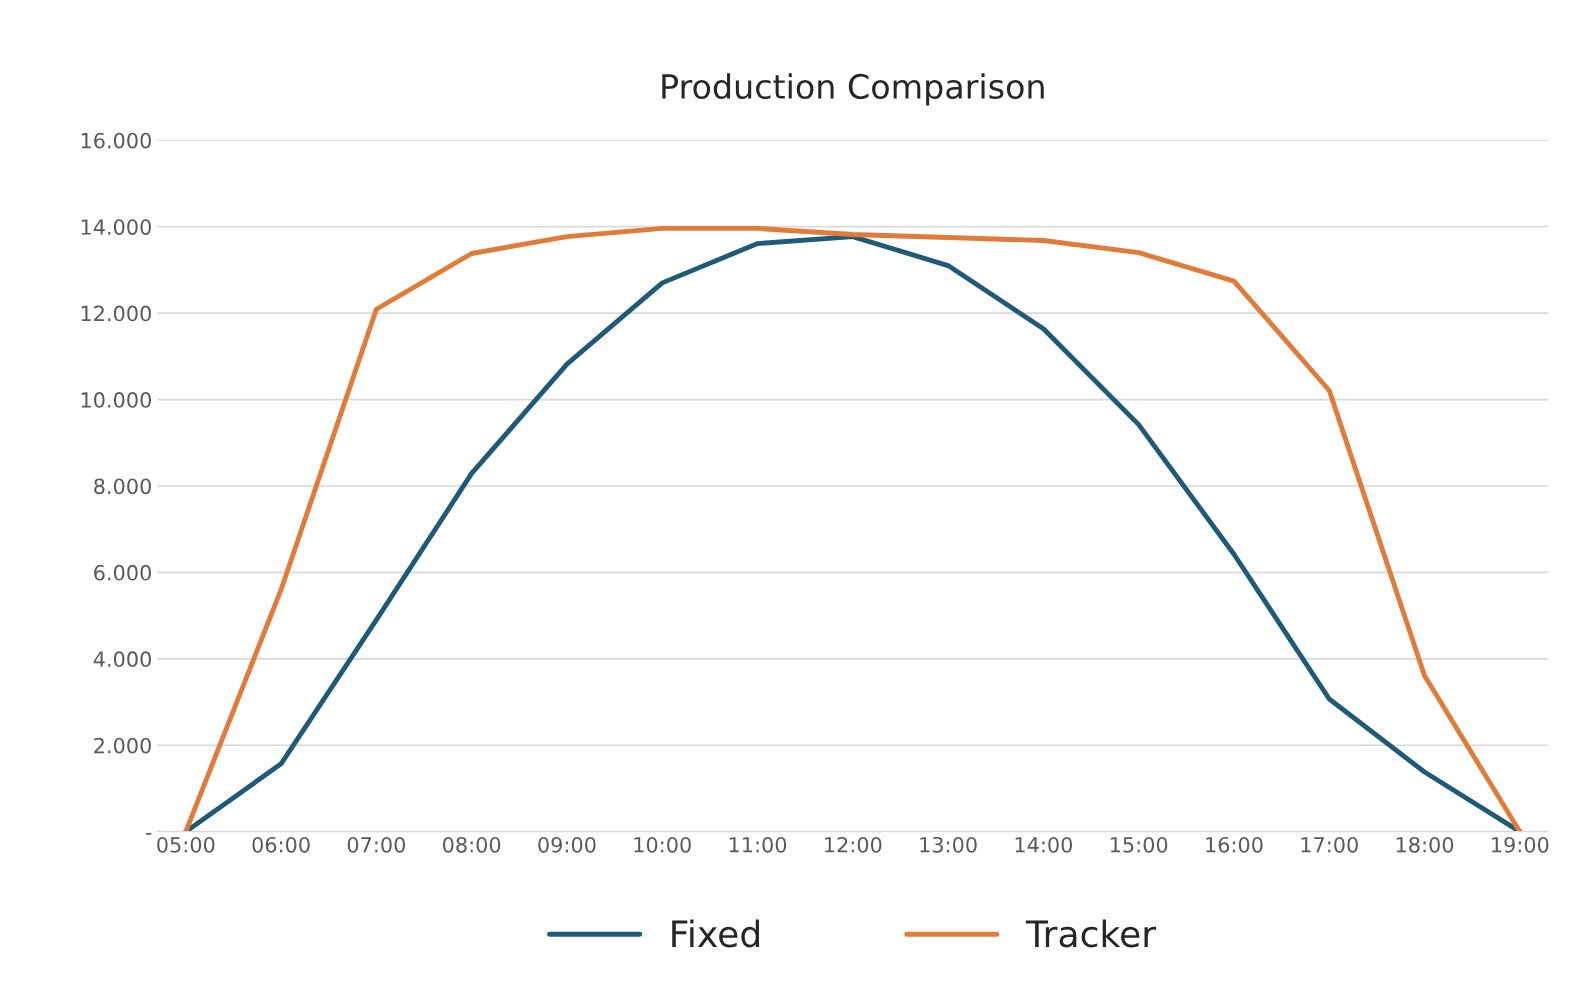  I want to click on y-tick-label: 6.000, so click(122, 572).